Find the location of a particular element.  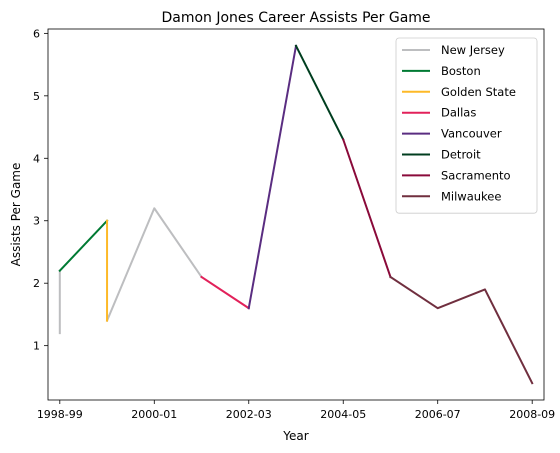

y-tick-label: 2 is located at coordinates (36, 283).